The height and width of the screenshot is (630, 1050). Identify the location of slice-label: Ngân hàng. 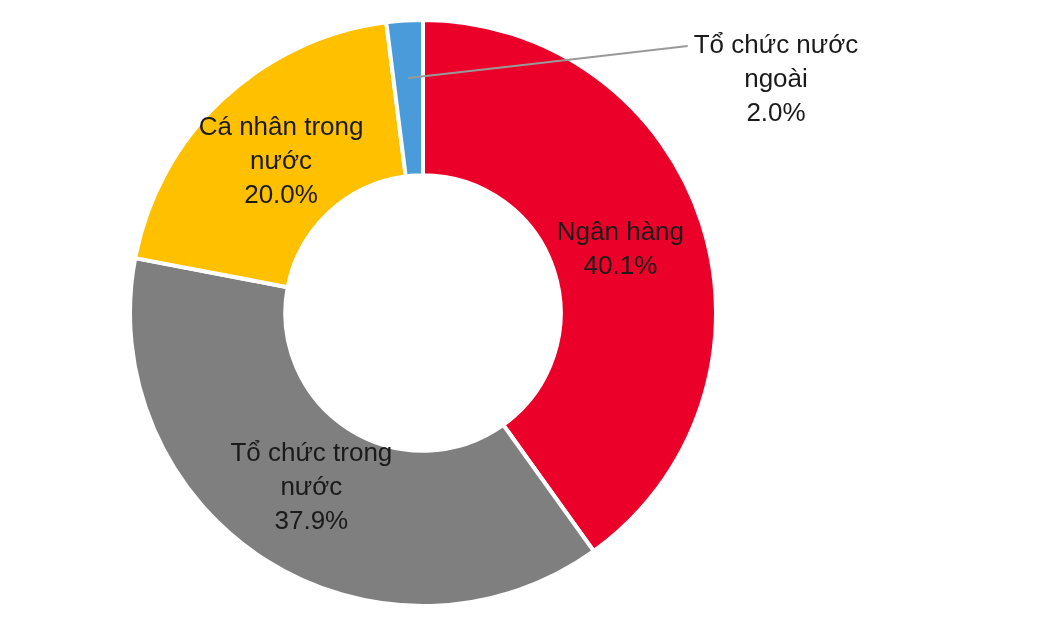
(620, 230).